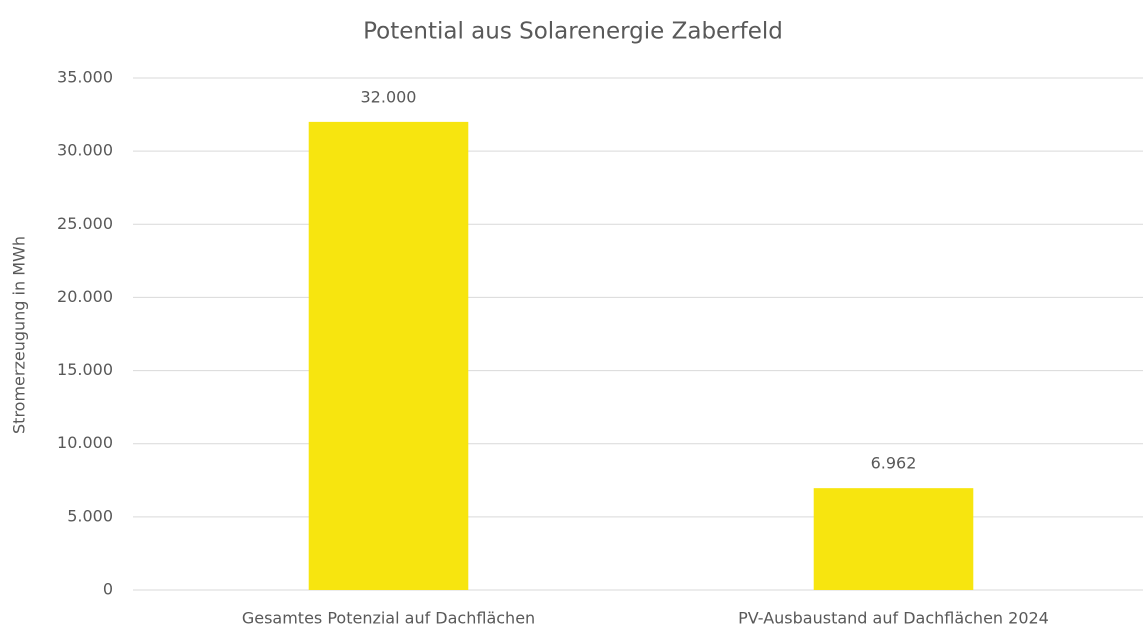 Image resolution: width=1145 pixels, height=630 pixels. Describe the element at coordinates (85, 150) in the screenshot. I see `y-tick-label: 30.000` at that location.